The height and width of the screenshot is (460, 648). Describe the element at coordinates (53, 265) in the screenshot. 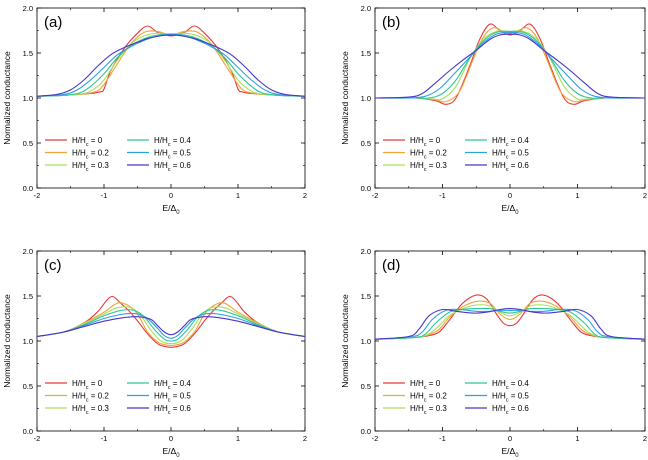

I see `panel-label: (c)` at that location.